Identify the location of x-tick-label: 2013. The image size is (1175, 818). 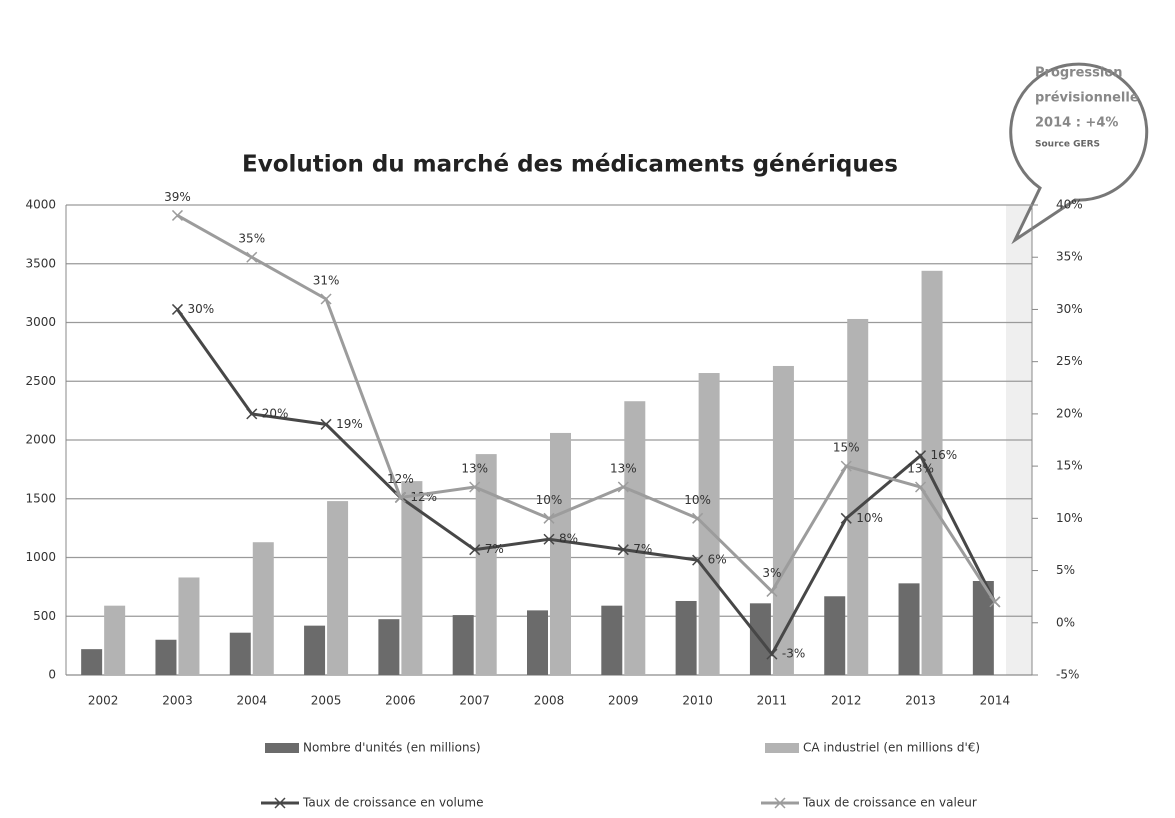
(920, 701).